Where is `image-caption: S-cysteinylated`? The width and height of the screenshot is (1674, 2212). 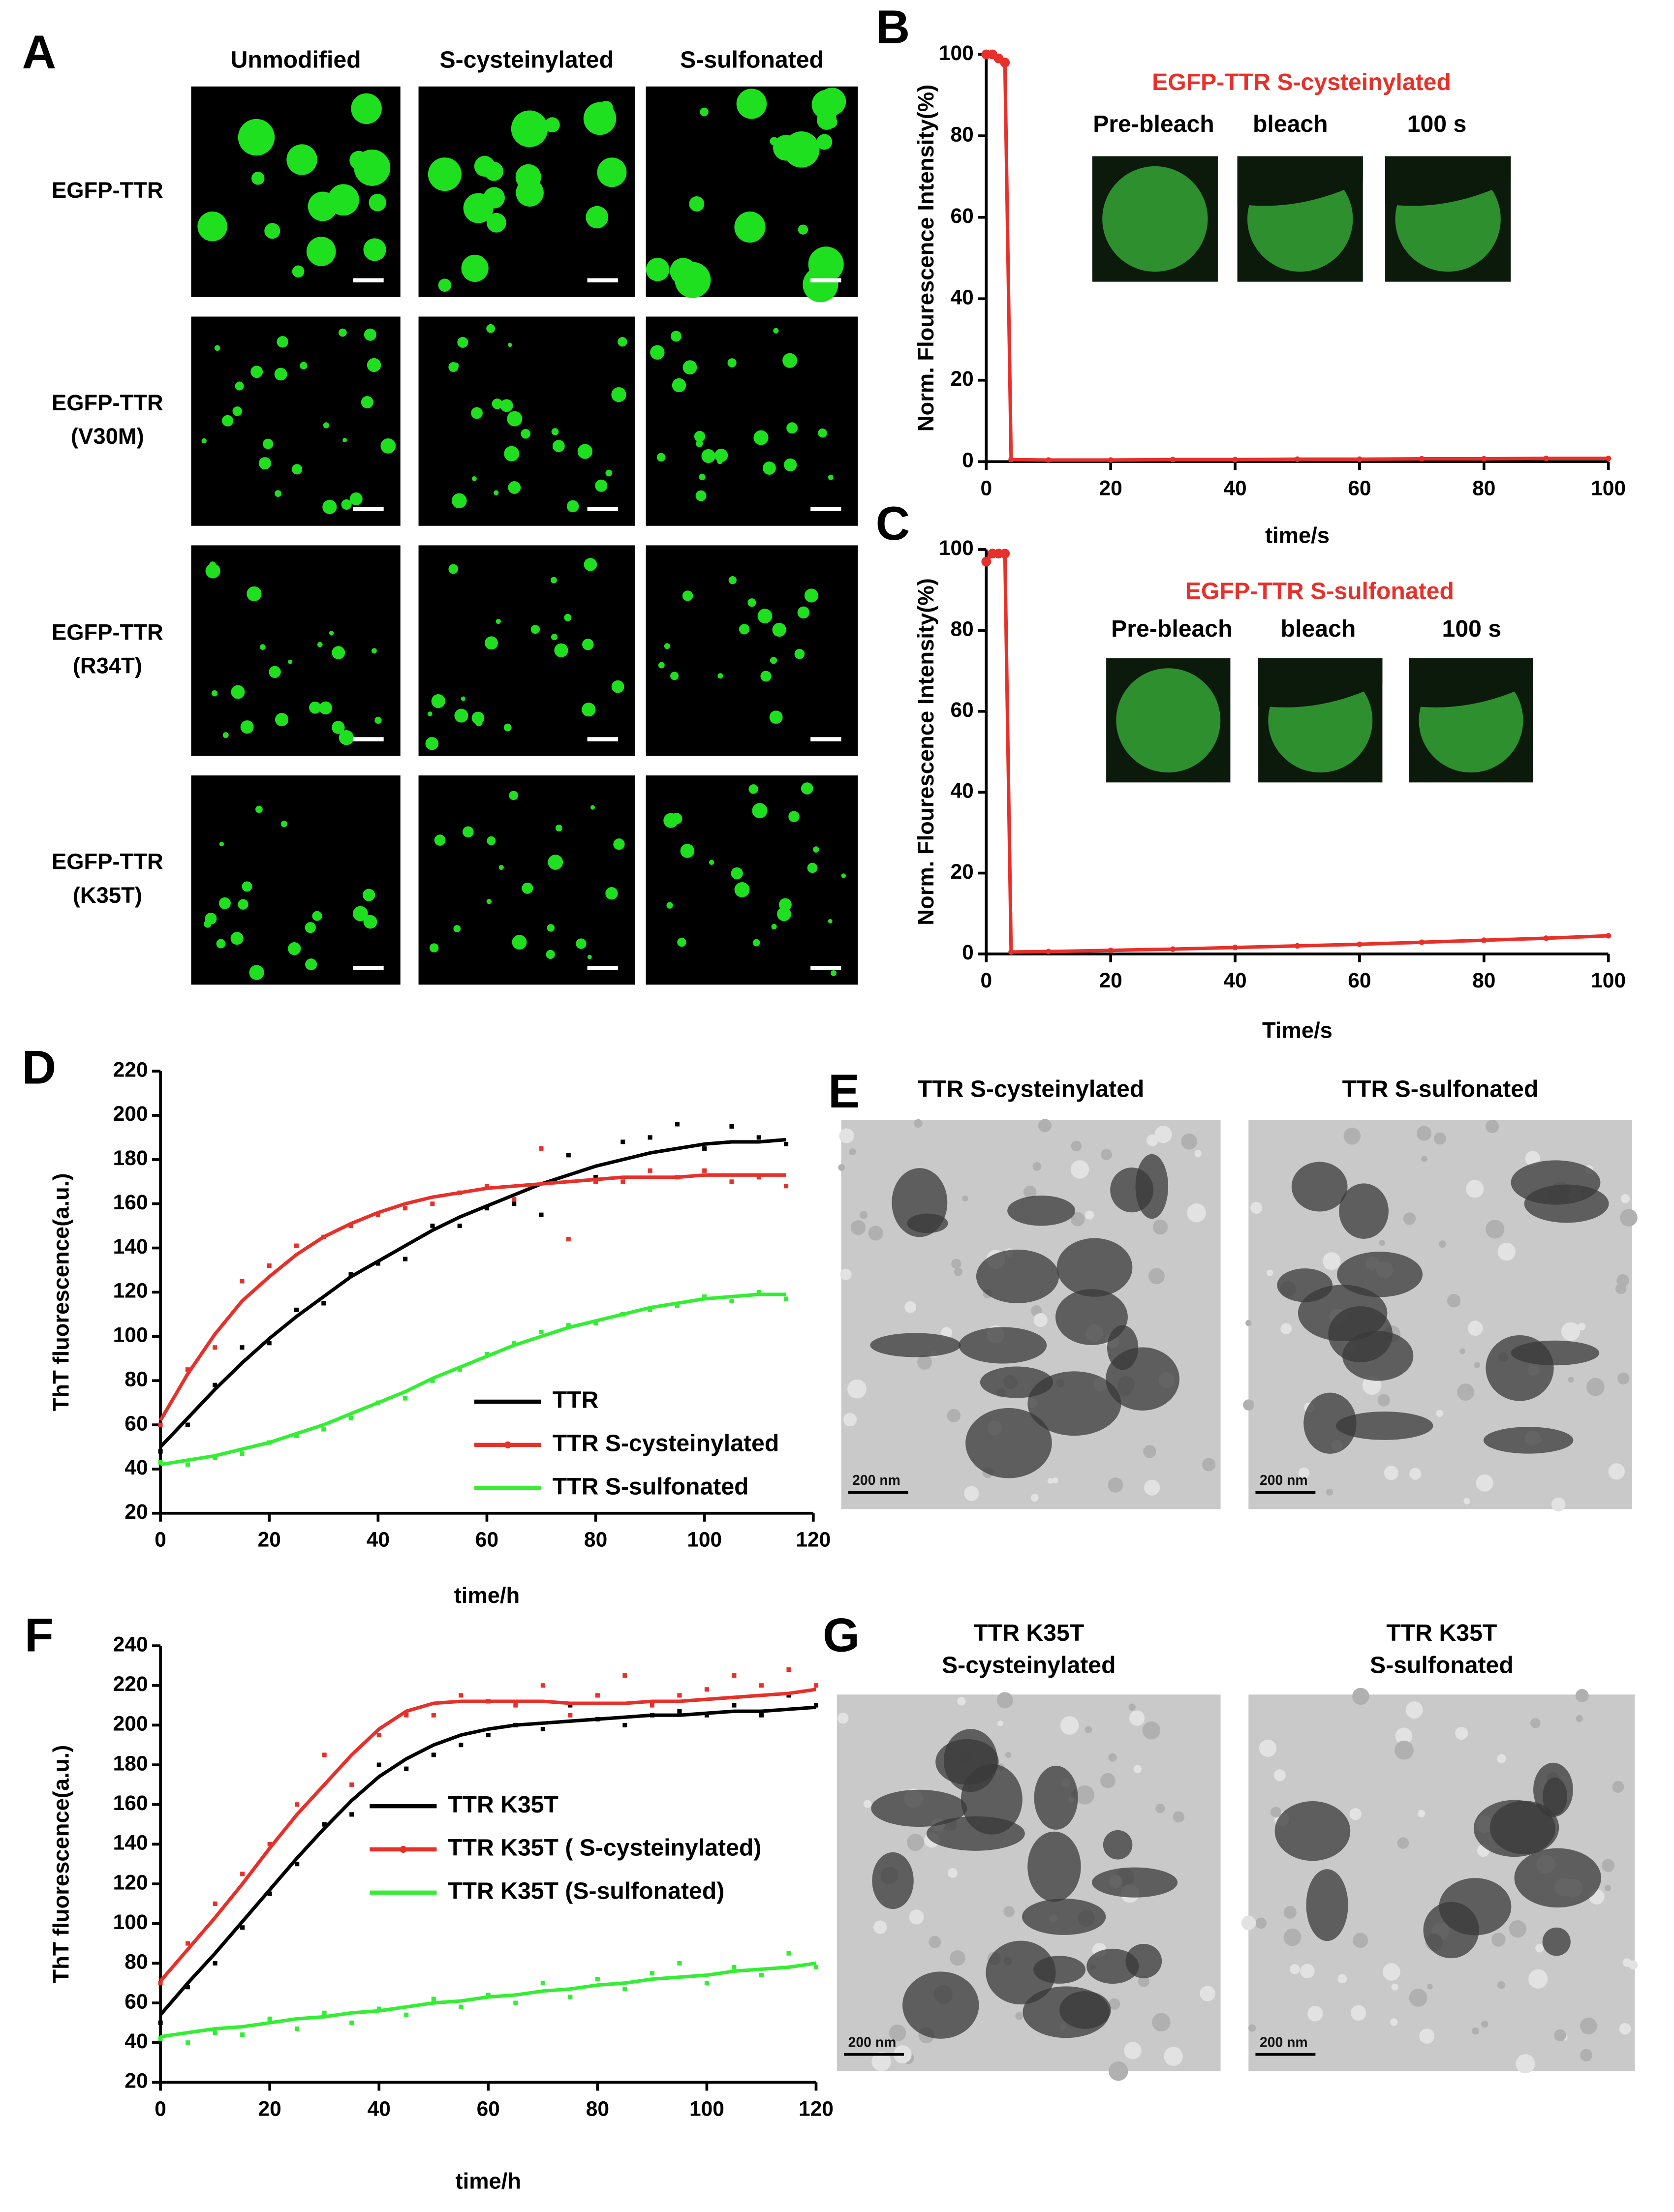
image-caption: S-cysteinylated is located at coordinates (1029, 1665).